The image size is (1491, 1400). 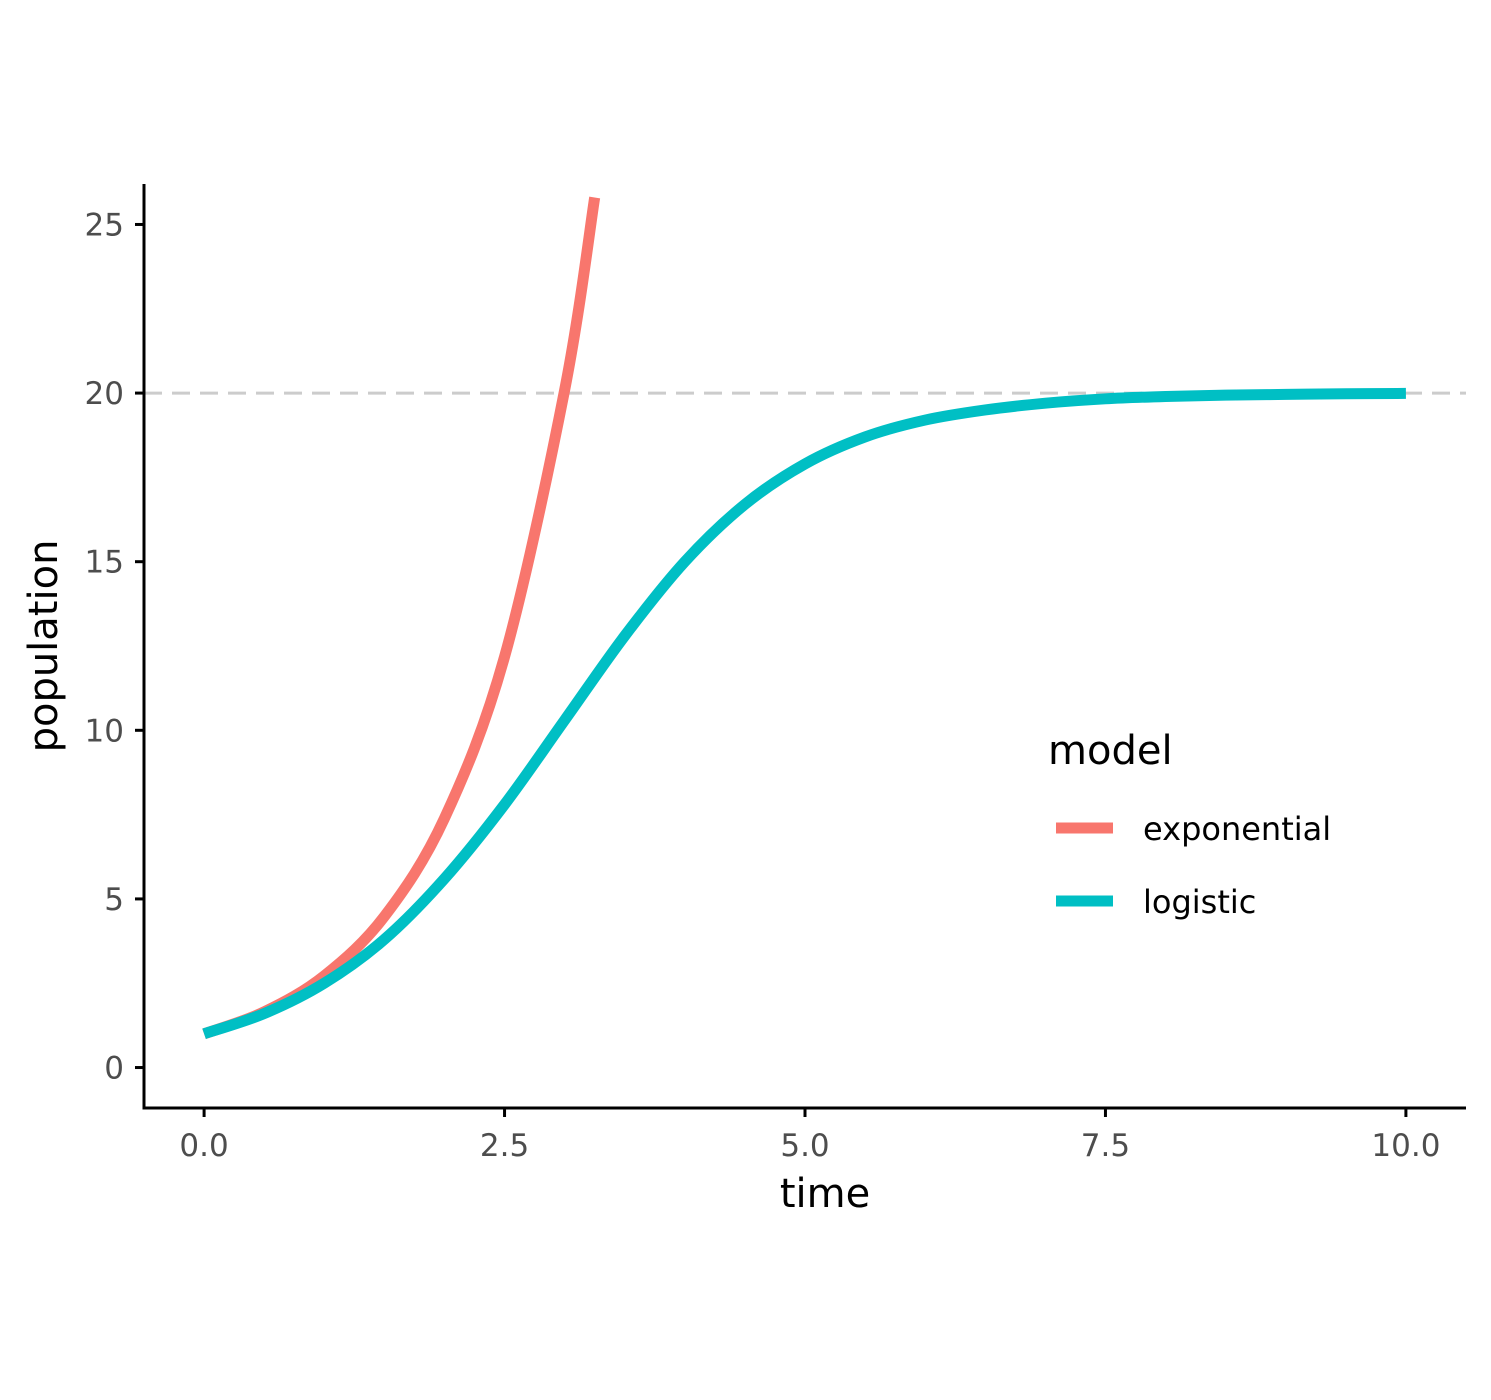 I want to click on y-tick-label: 5, so click(x=114, y=900).